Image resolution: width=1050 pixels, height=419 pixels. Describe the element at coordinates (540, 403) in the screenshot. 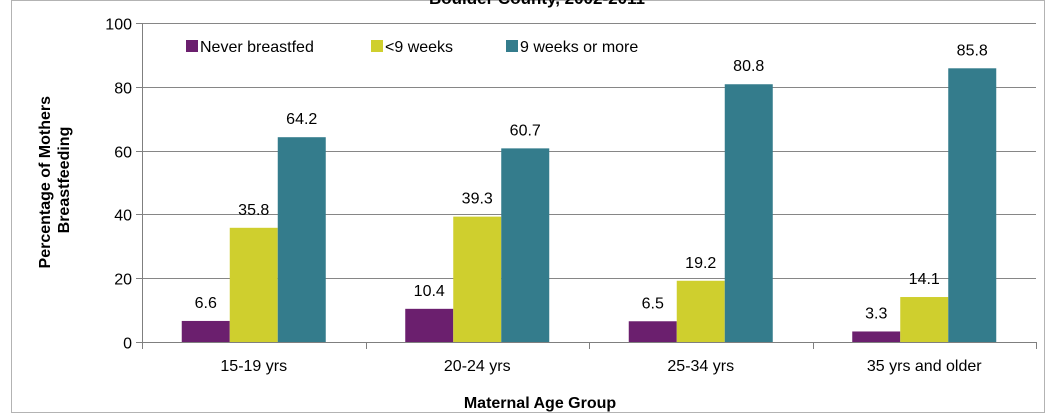

I see `x-axis-title: Maternal Age Group` at that location.